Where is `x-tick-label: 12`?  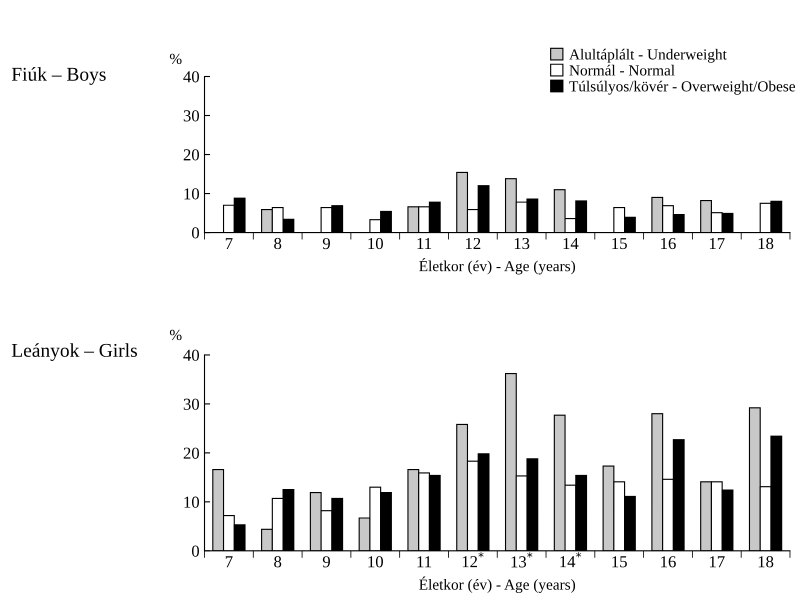 x-tick-label: 12 is located at coordinates (473, 243).